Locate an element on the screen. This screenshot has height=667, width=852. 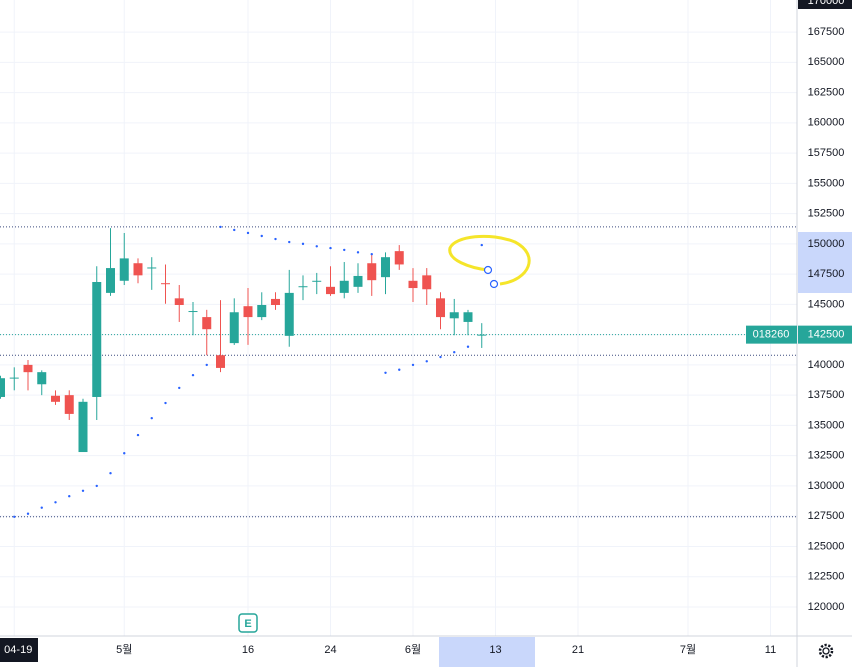
x-tick-label: 16 is located at coordinates (248, 650).